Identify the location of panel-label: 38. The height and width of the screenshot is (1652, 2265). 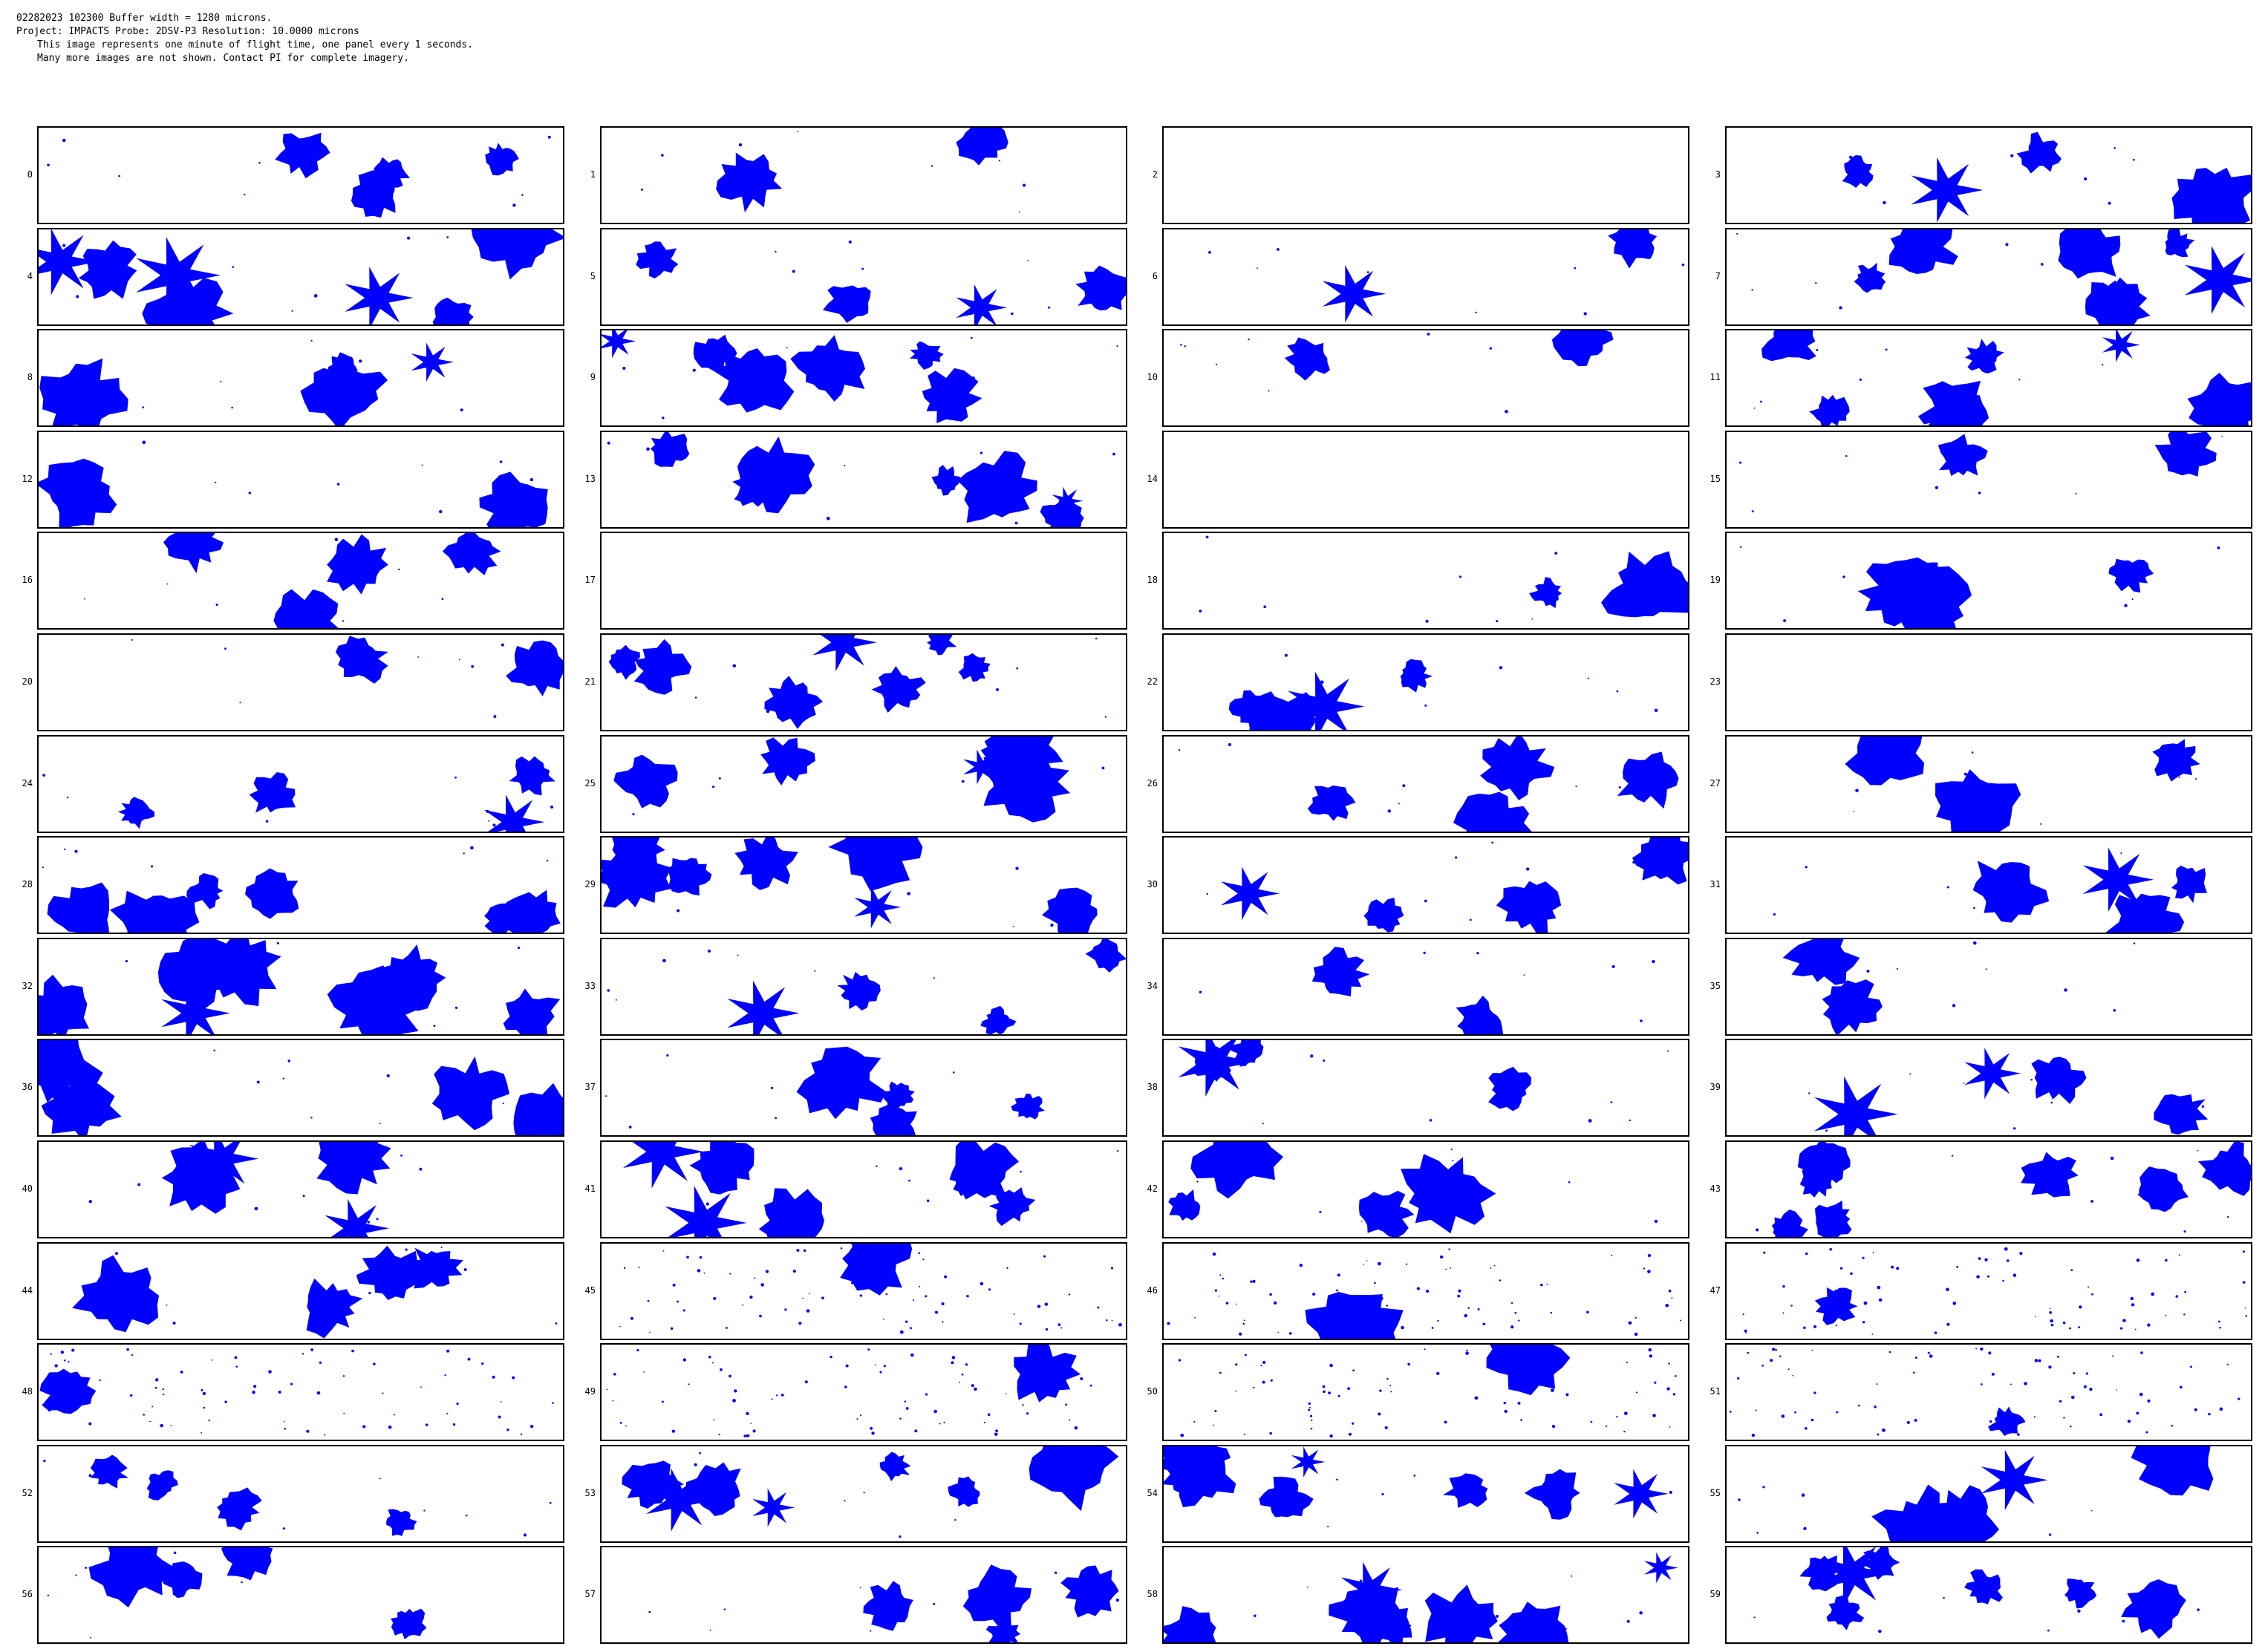
(1152, 1087).